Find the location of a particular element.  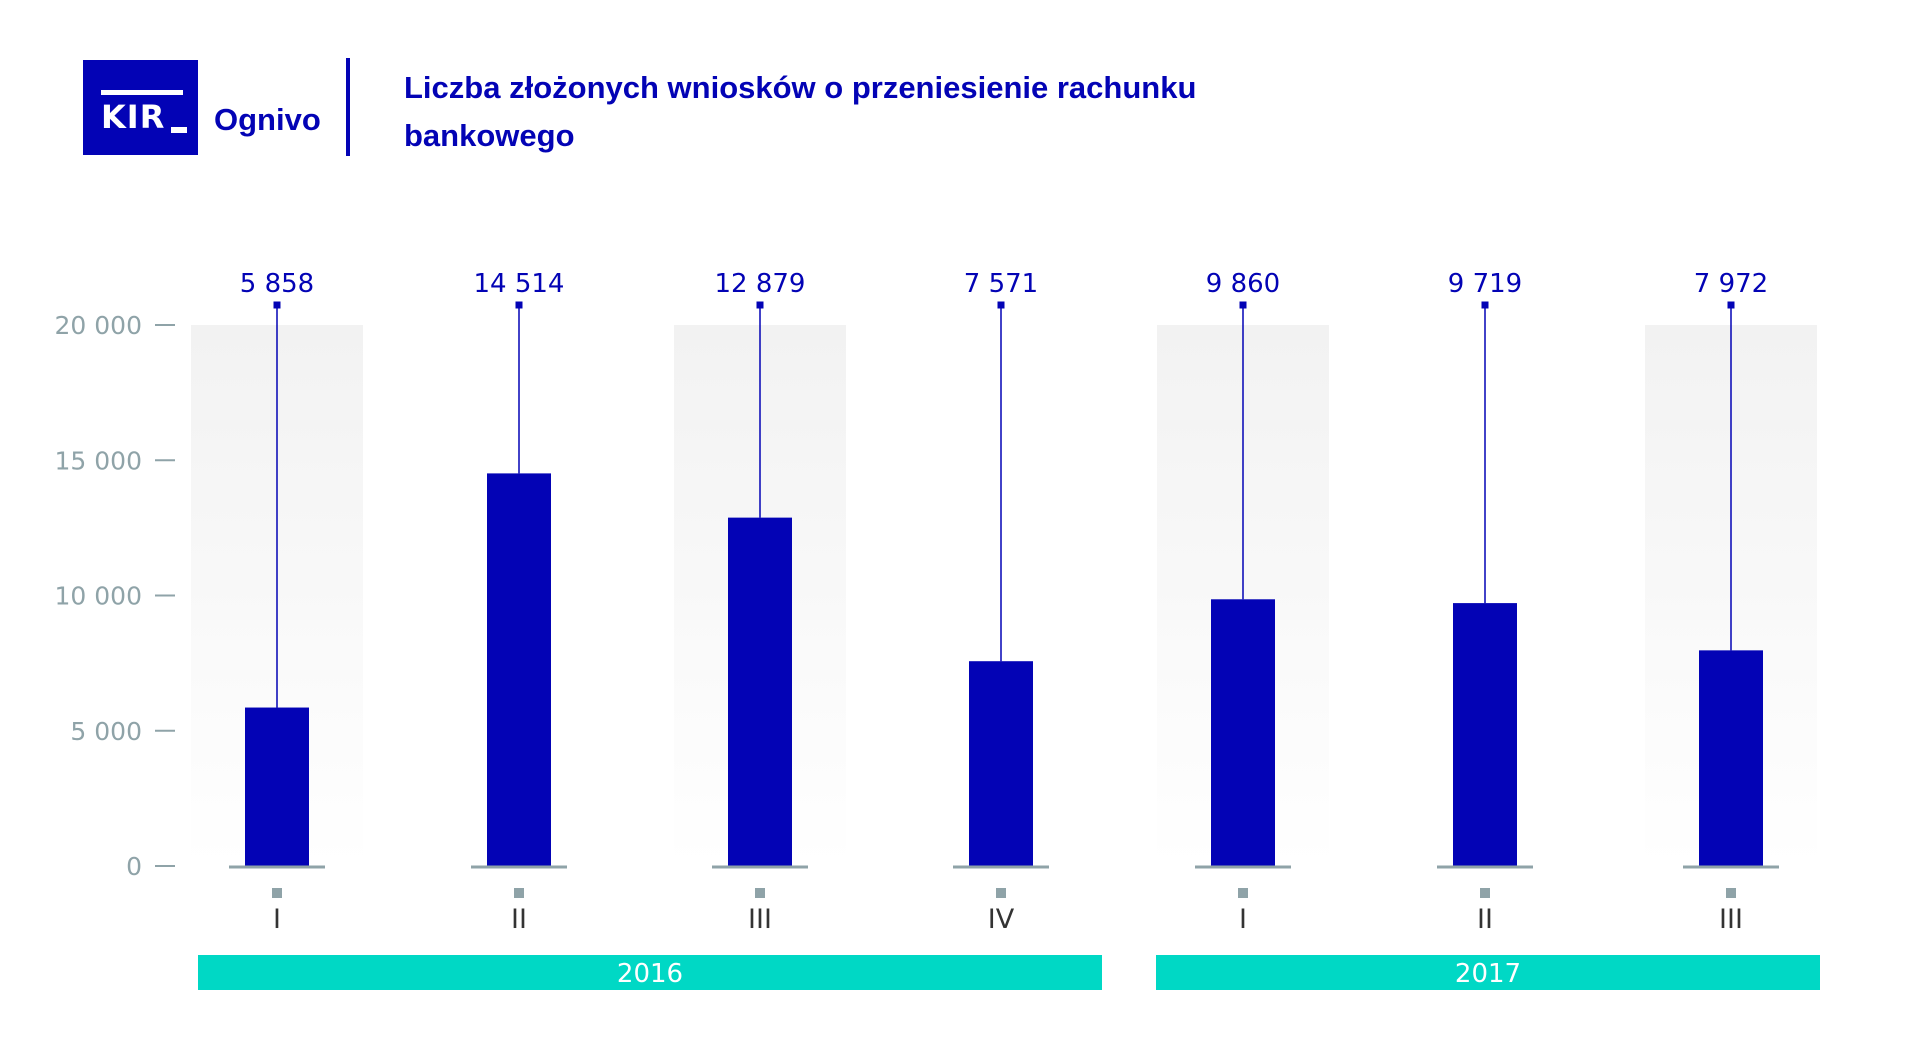

year-label: 2016 is located at coordinates (650, 974).